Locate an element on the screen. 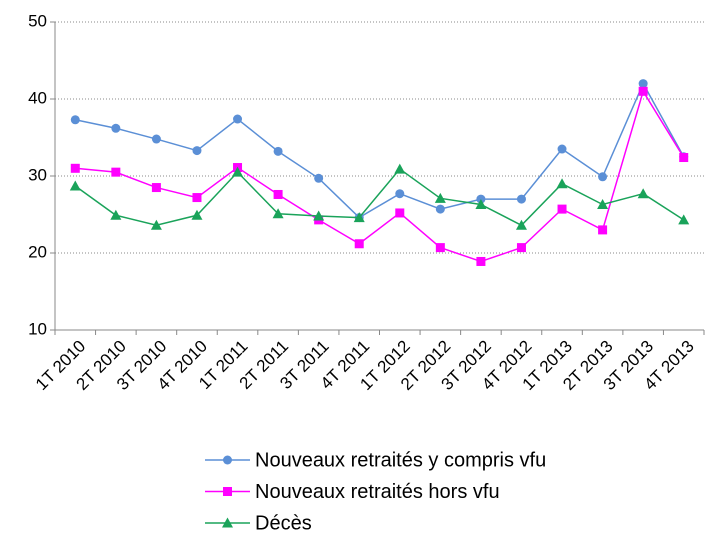  series-line is located at coordinates (379, 197).